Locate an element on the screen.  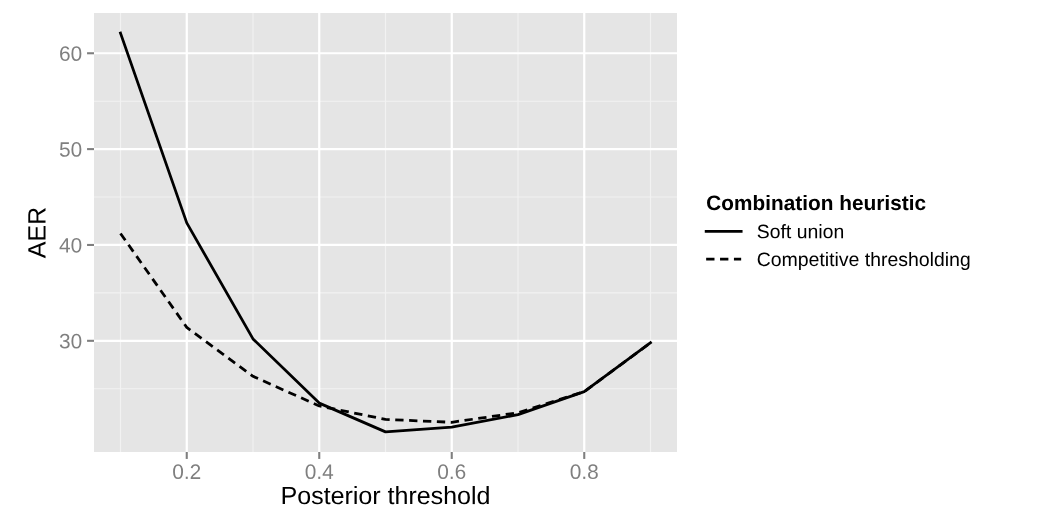
x-tick-label: 0.6 is located at coordinates (452, 472).